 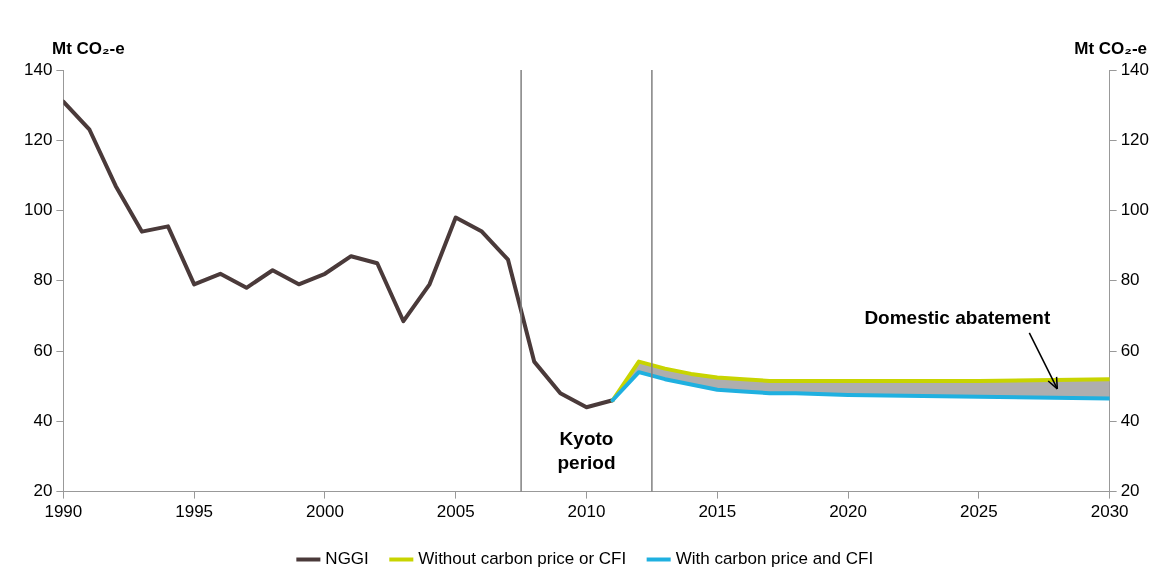 I want to click on x-tick-label: 1990, so click(x=63, y=512).